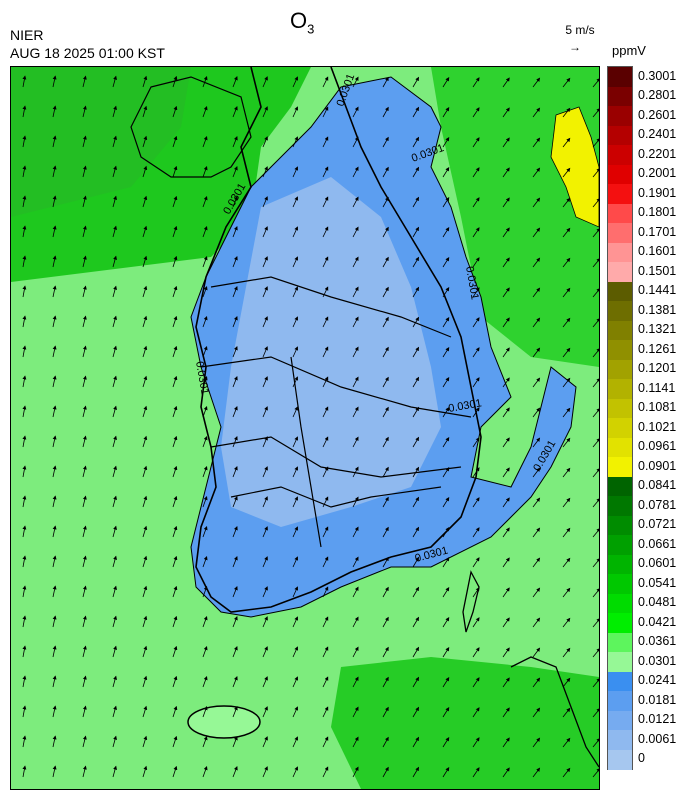 Image resolution: width=692 pixels, height=798 pixels. What do you see at coordinates (657, 543) in the screenshot?
I see `colorbar-tick-label: 0.0661` at bounding box center [657, 543].